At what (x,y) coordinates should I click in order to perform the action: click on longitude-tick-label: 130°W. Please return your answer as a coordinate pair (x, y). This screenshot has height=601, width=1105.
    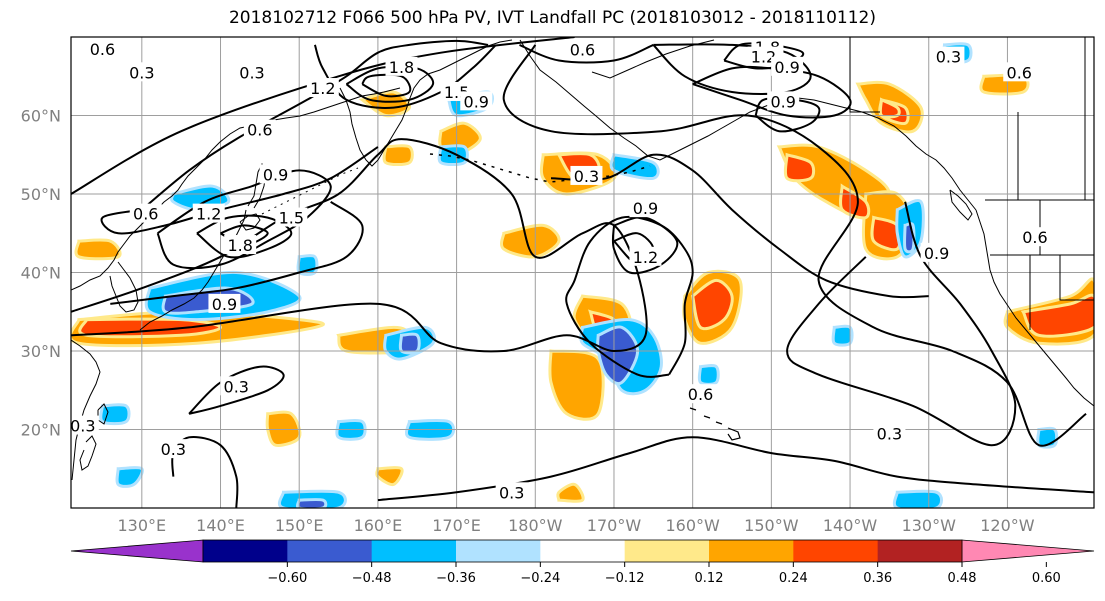
    Looking at the image, I should click on (929, 525).